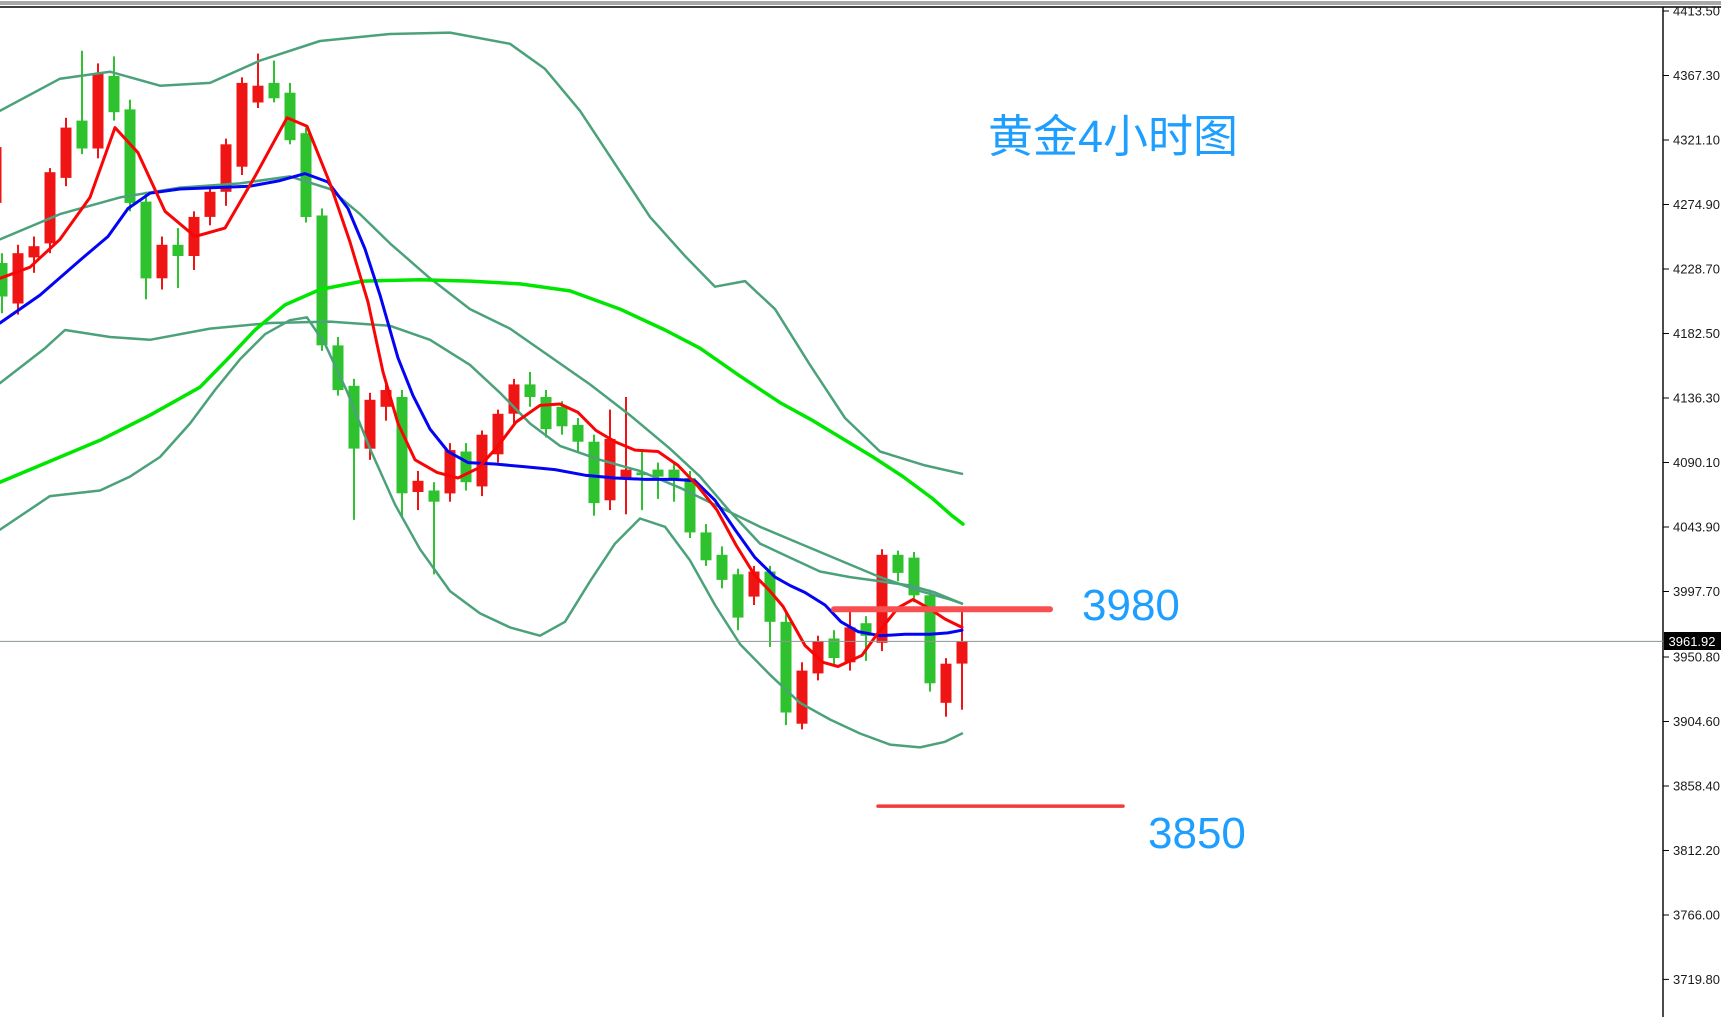  What do you see at coordinates (1696, 721) in the screenshot?
I see `axis-price-label: 3904.60` at bounding box center [1696, 721].